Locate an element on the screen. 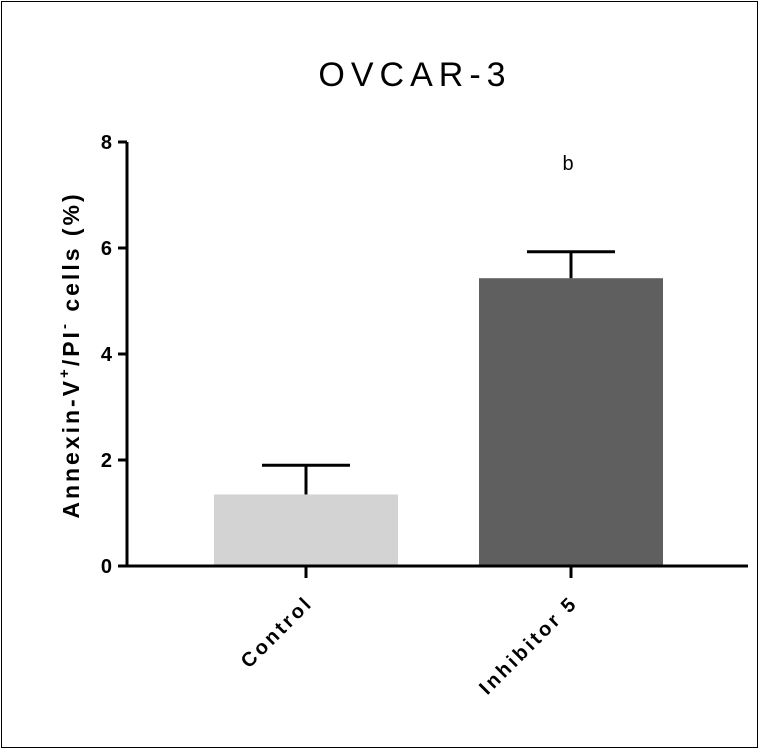 The width and height of the screenshot is (761, 751). y-axis-label-part1: Annexin-V is located at coordinates (71, 448).